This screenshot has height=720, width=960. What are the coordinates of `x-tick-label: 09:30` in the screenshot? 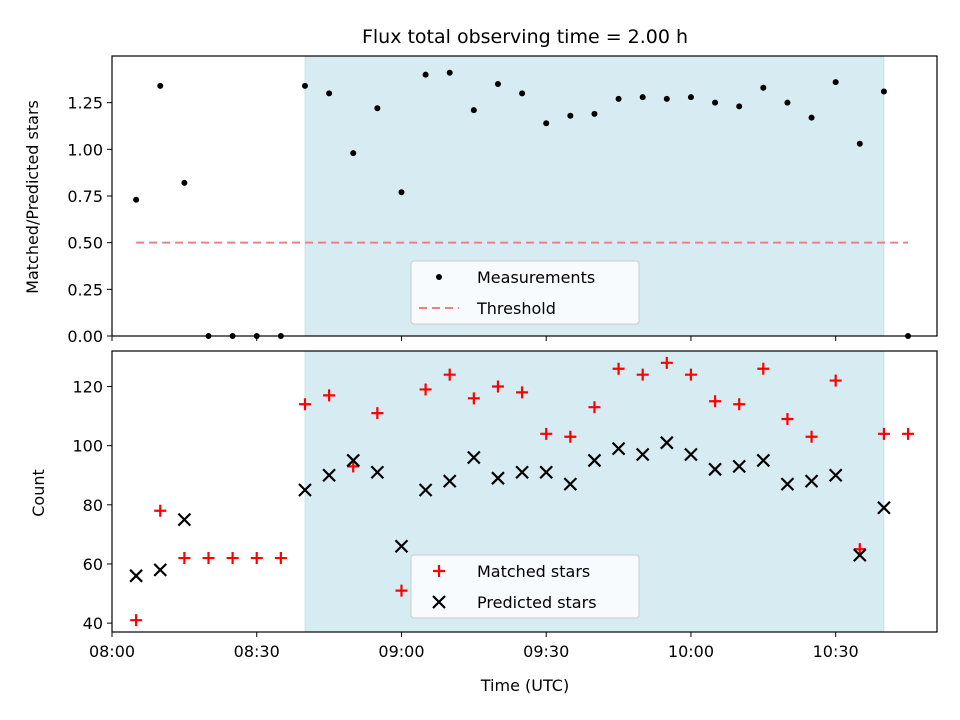 It's located at (546, 651).